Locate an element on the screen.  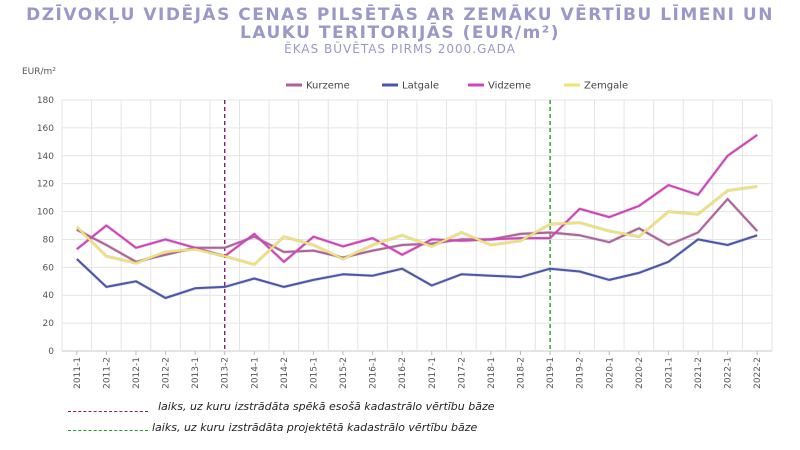
x-tick-label: 2012-1 is located at coordinates (137, 373).